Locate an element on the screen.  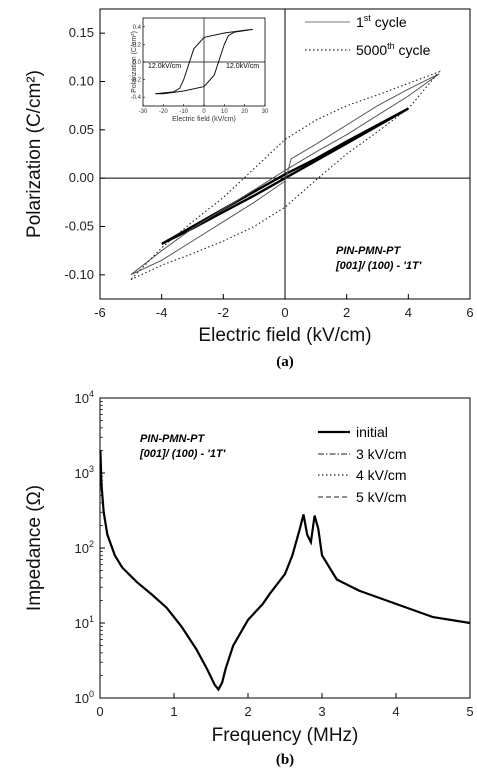
inset-left-coercive-label: 12.0kV/cm is located at coordinates (164, 66).